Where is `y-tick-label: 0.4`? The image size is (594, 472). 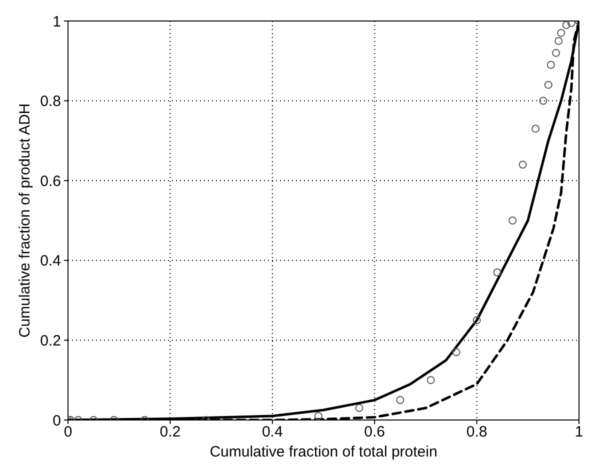
y-tick-label: 0.4 is located at coordinates (50, 261).